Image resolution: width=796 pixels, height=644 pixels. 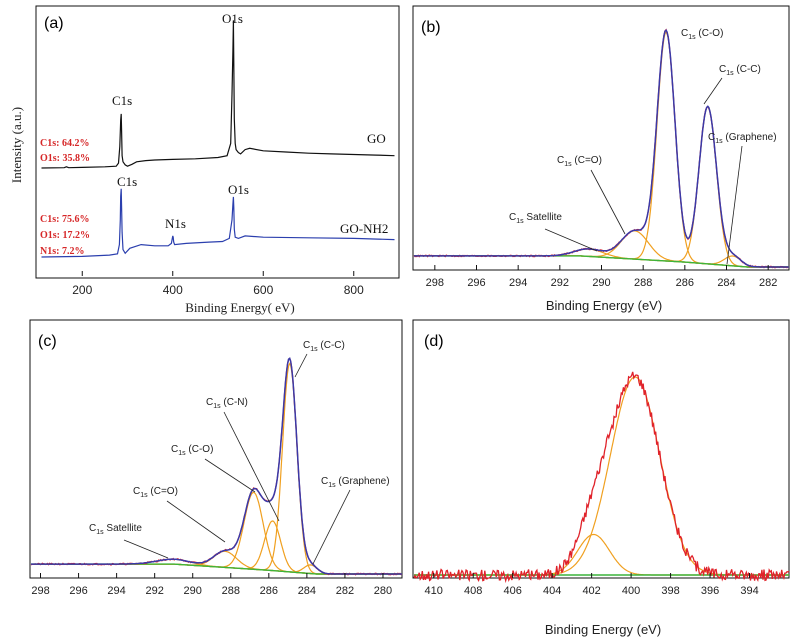 What do you see at coordinates (232, 18) in the screenshot?
I see `peak-label-go-o1s: O1s` at bounding box center [232, 18].